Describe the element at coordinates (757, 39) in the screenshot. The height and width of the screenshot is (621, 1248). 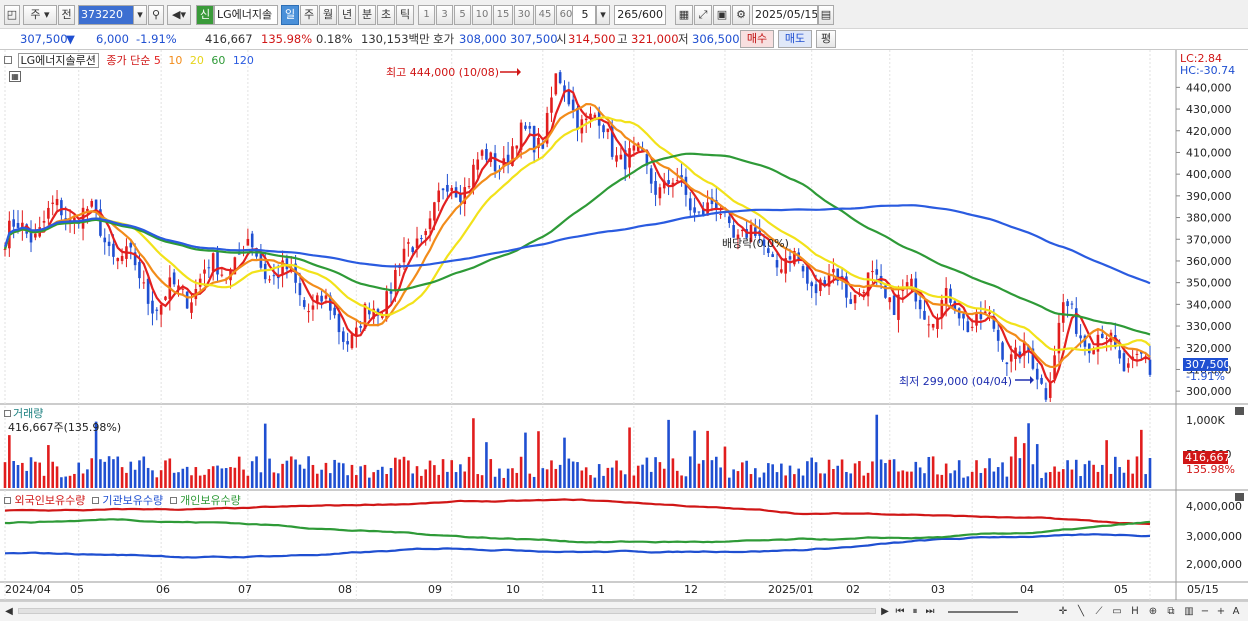
I see `buy-button: 매수` at that location.